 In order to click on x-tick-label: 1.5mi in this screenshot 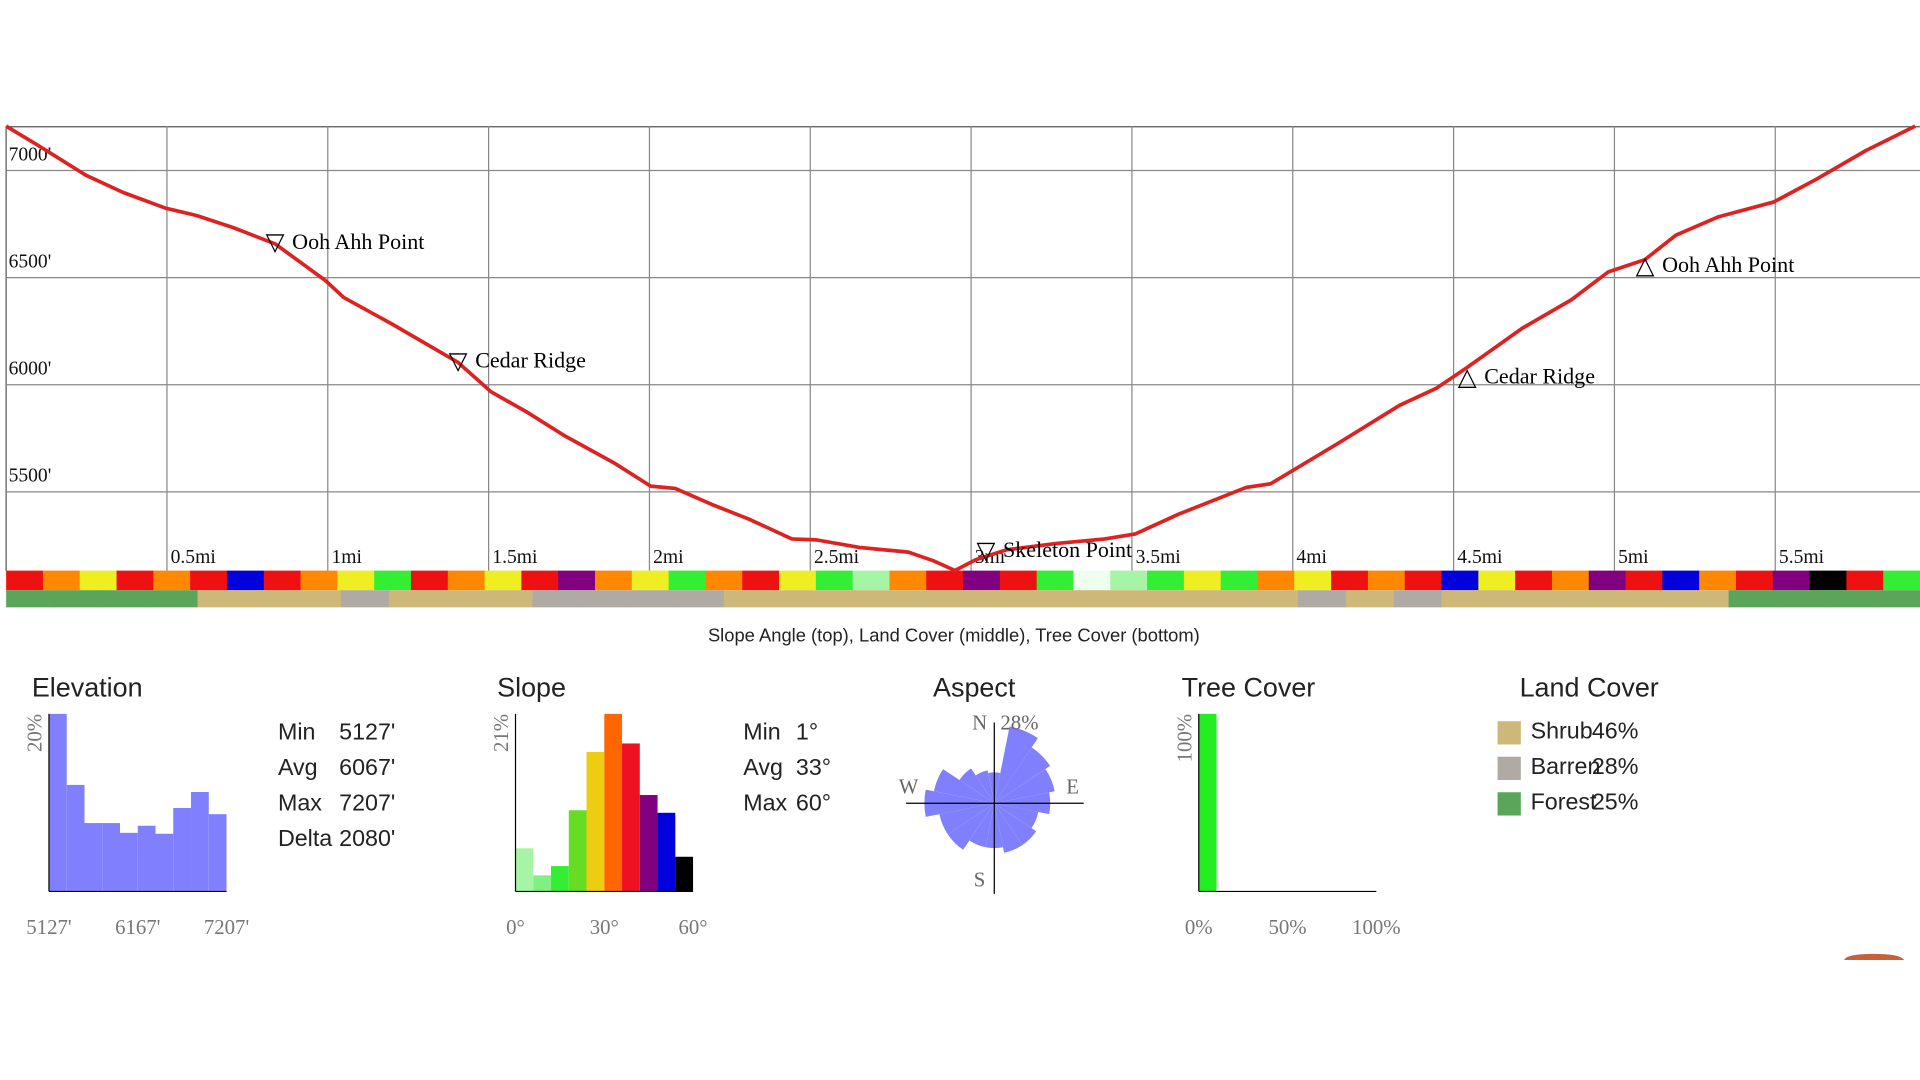, I will do `click(515, 557)`.